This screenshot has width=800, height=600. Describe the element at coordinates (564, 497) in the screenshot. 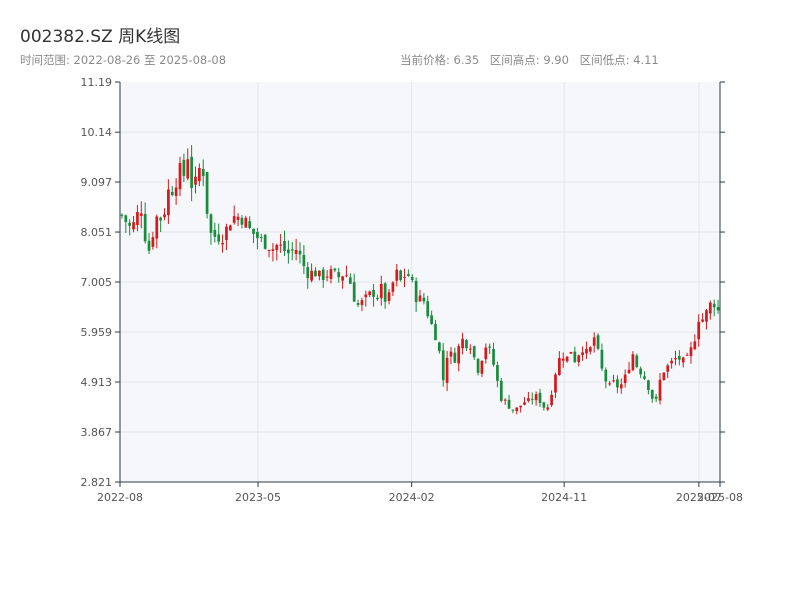

I see `x-tick-label: 2024-11` at that location.